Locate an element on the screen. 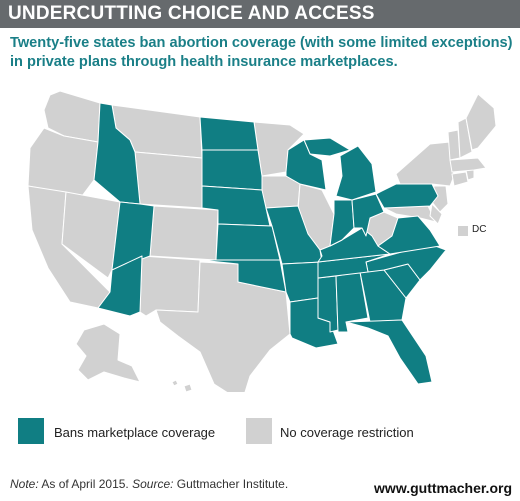  state-ny is located at coordinates (425, 164).